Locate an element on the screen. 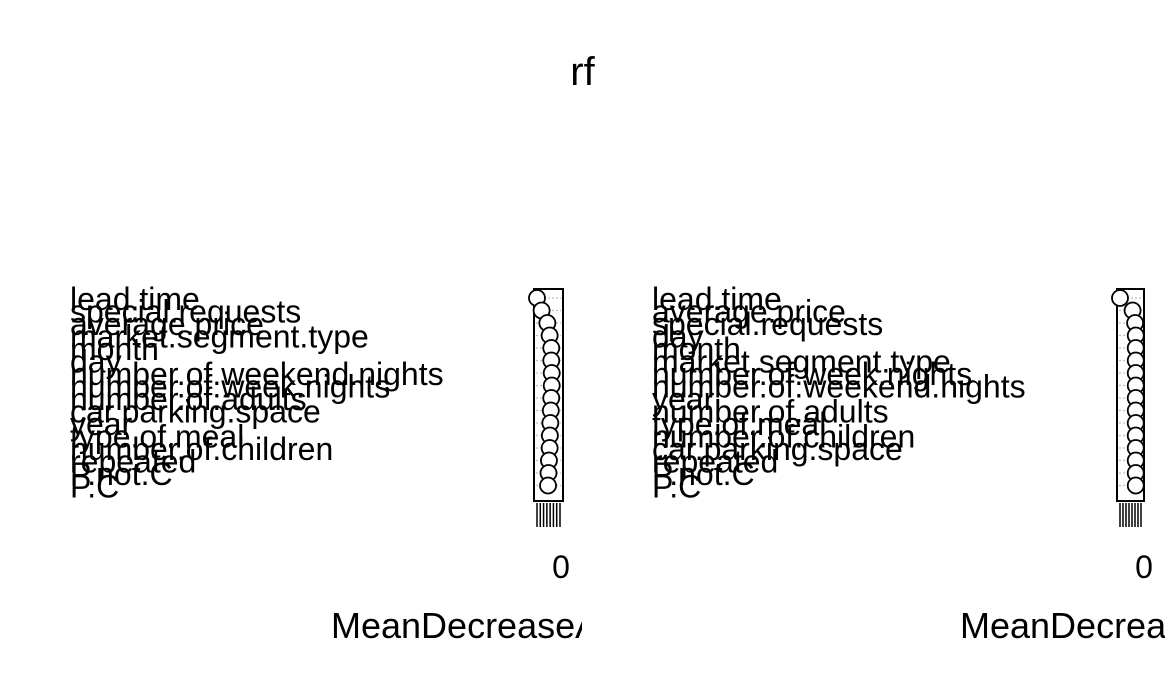  chart-title: rf is located at coordinates (582, 72).